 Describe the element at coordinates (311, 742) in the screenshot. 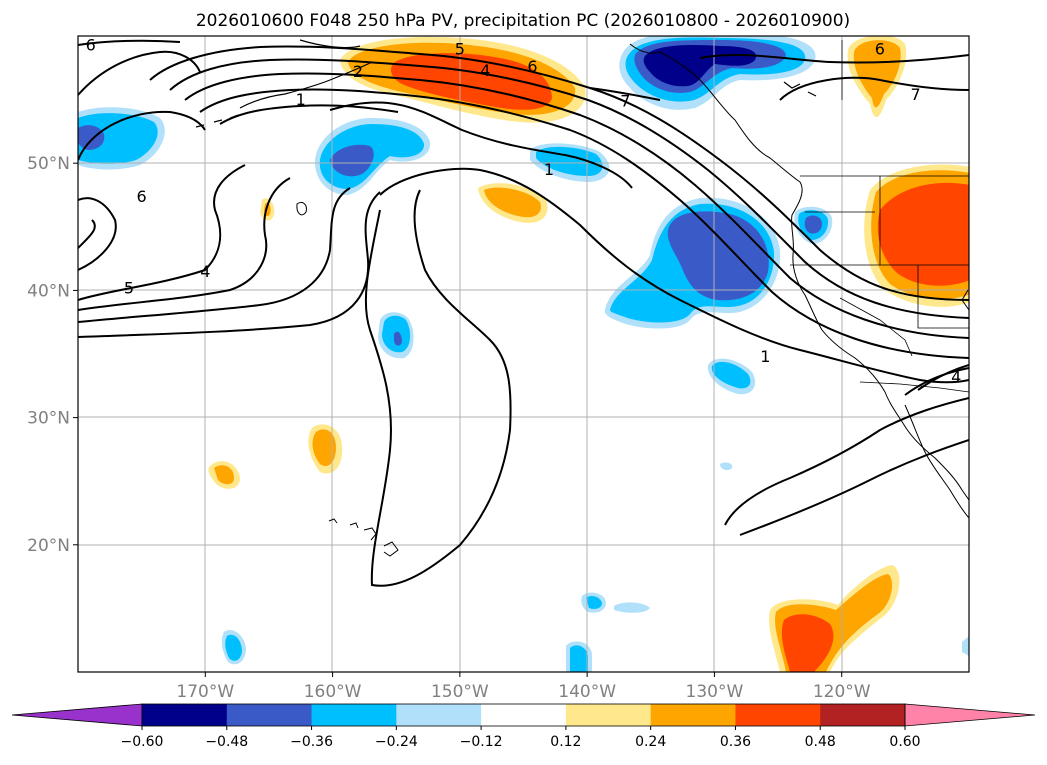

I see `colorbar-tick-label: −0.36` at that location.